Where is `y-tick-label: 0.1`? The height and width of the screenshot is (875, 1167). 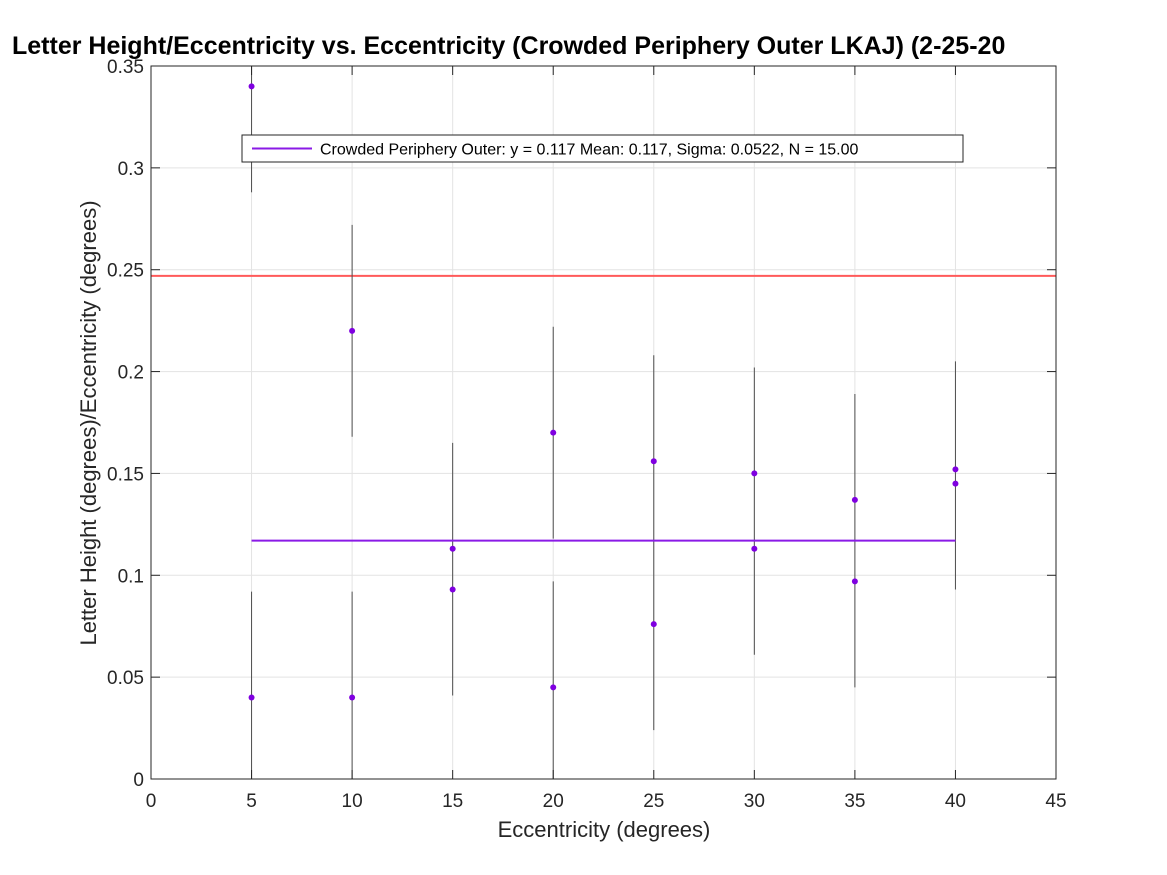 y-tick-label: 0.1 is located at coordinates (131, 576).